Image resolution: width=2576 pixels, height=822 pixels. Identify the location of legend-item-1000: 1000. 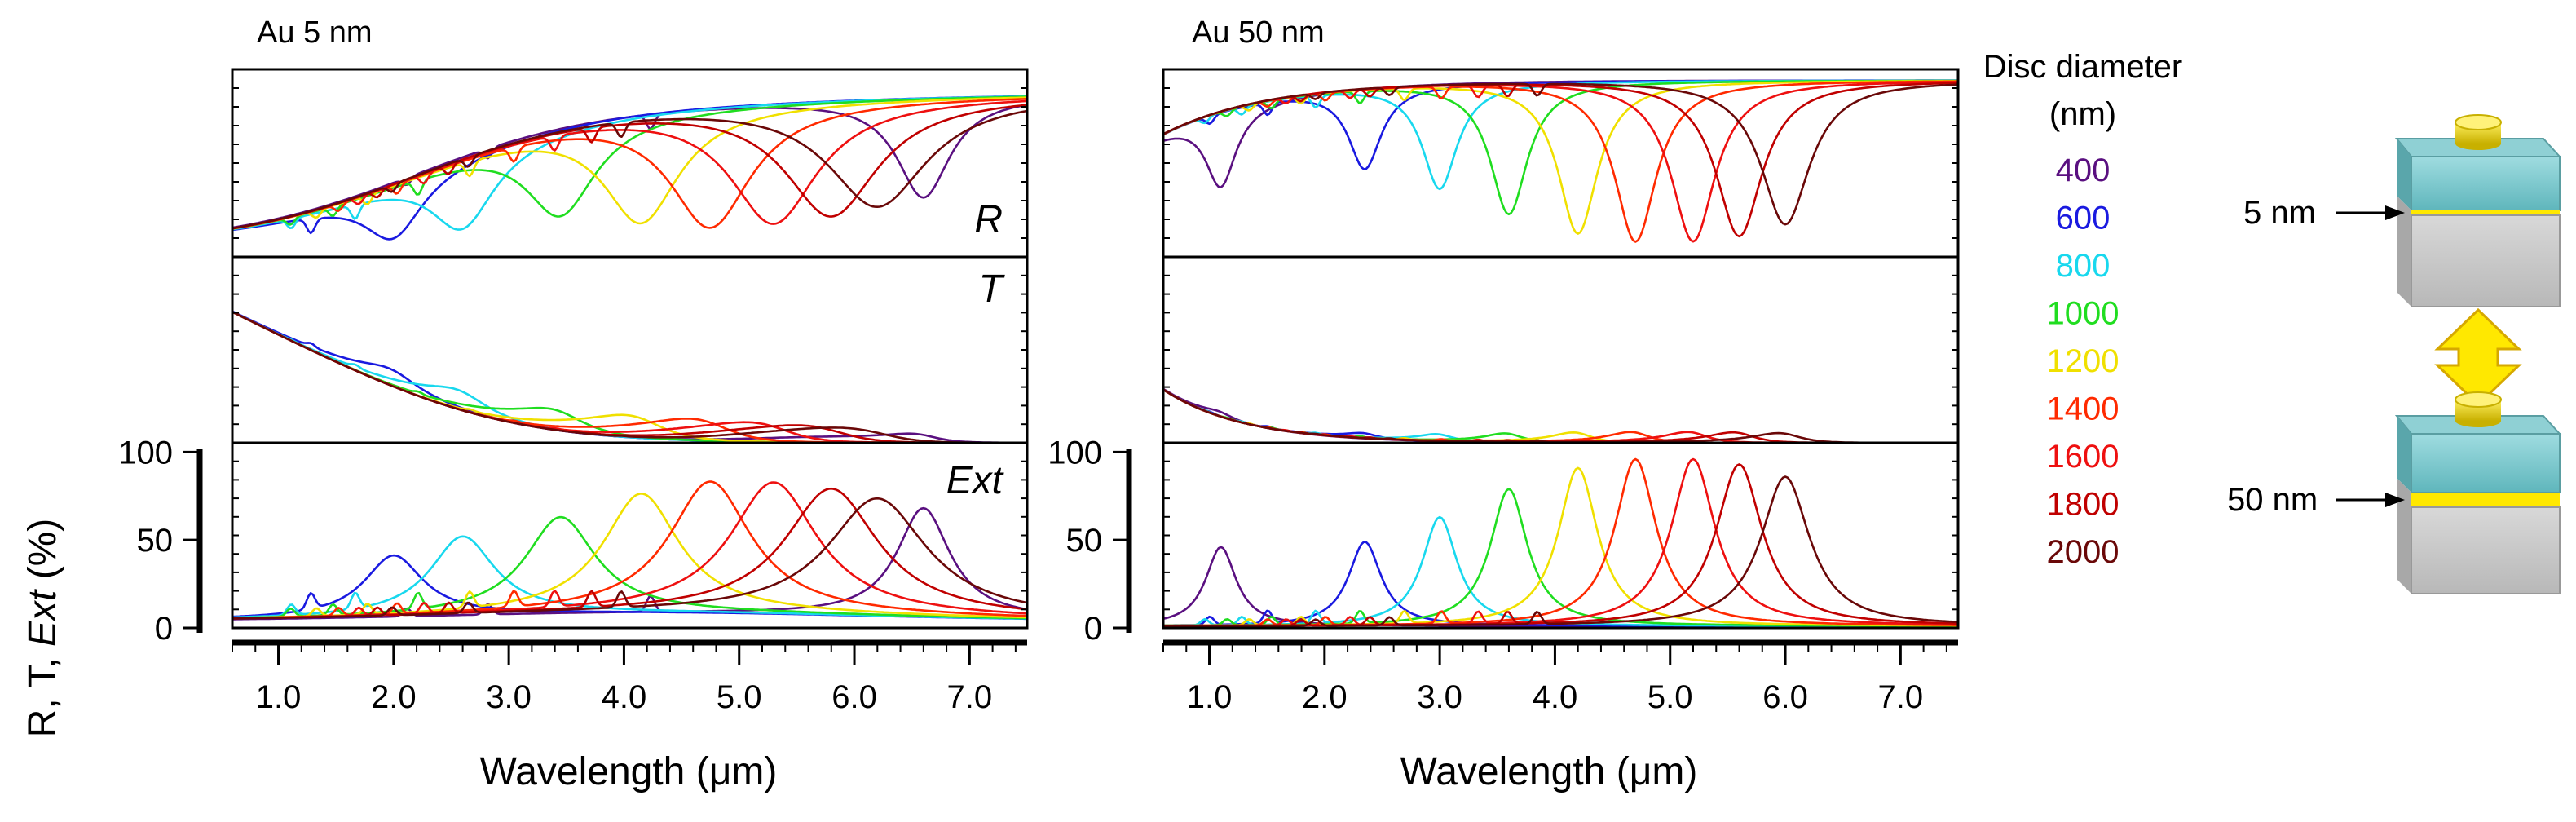
(2083, 314).